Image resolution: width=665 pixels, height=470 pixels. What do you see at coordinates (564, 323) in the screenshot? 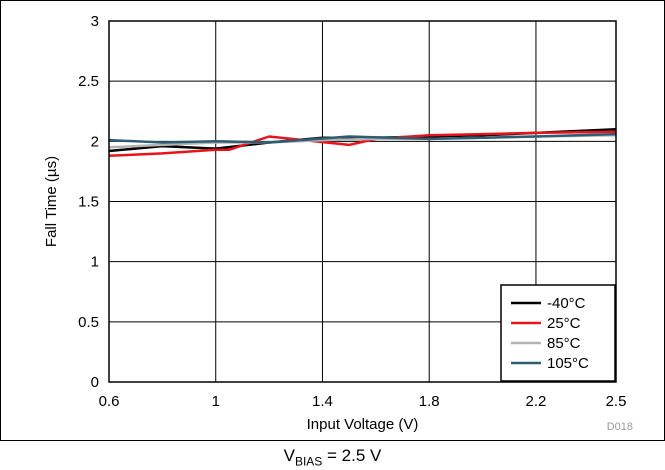
I see `legend-label: 25°C` at bounding box center [564, 323].